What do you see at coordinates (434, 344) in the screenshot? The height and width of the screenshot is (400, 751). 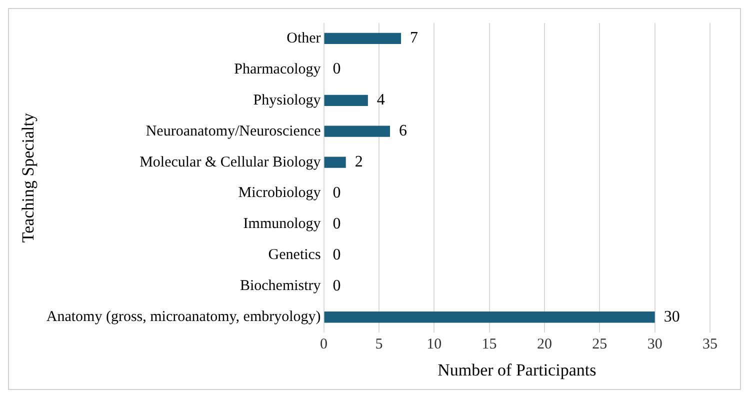 I see `x-tick-label: 10` at bounding box center [434, 344].